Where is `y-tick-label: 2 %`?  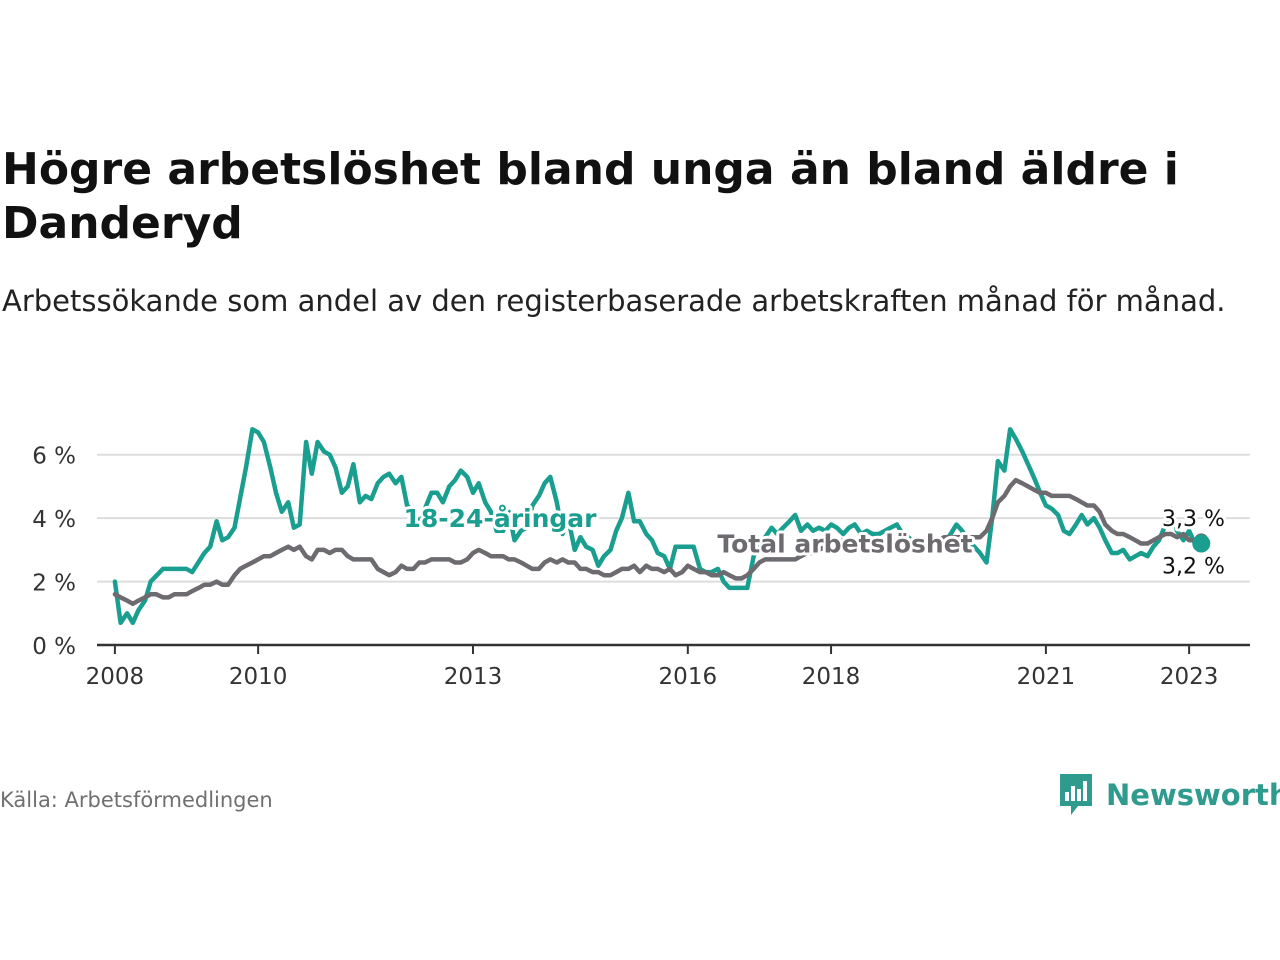 y-tick-label: 2 % is located at coordinates (54, 584).